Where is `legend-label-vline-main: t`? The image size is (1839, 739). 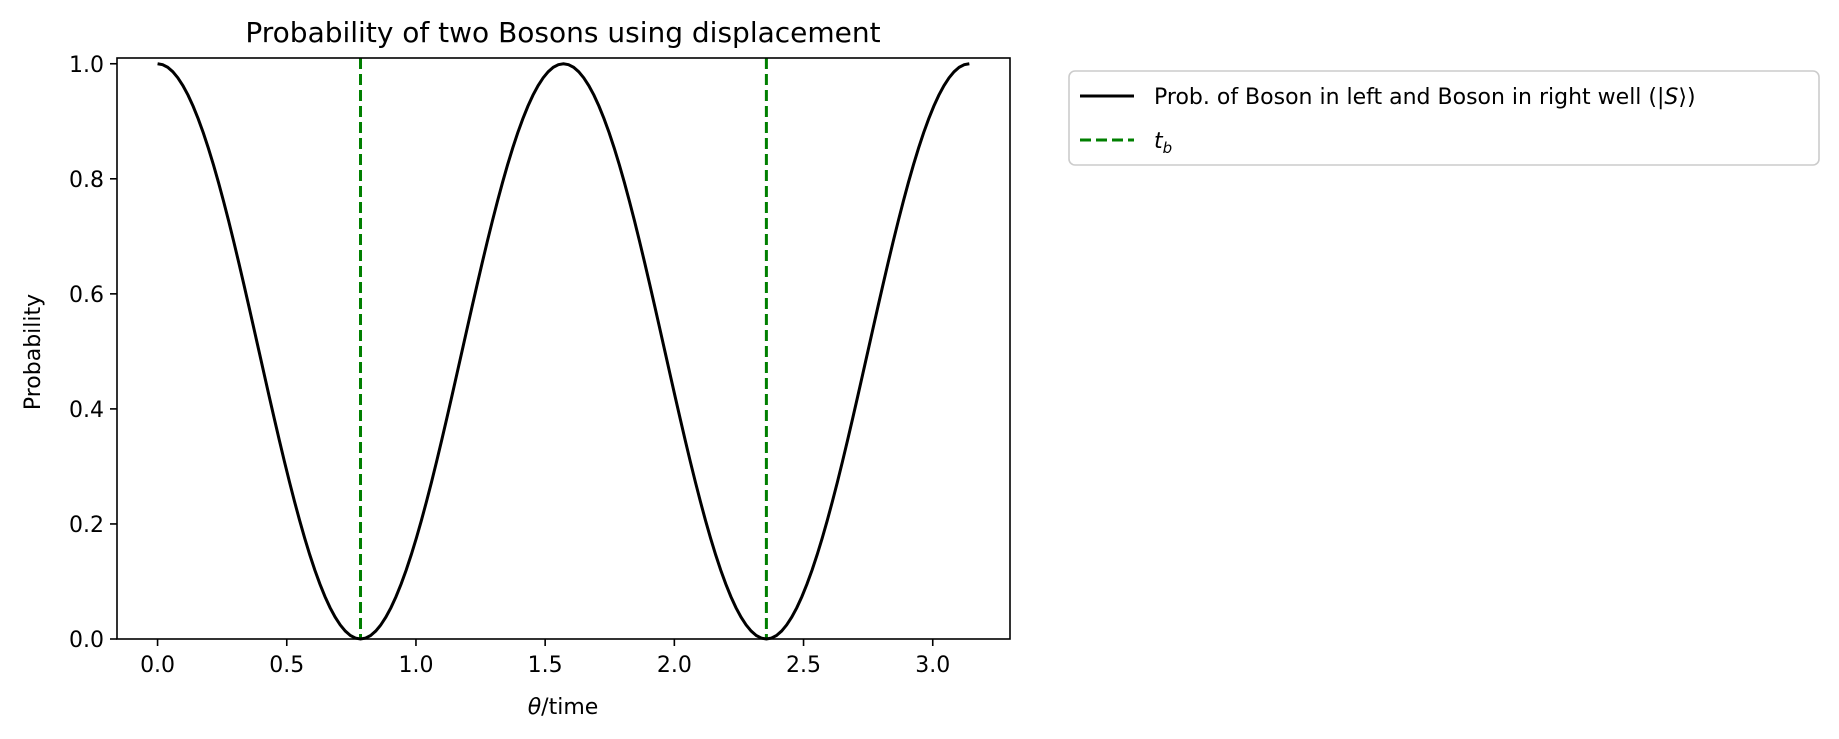
legend-label-vline-main: t is located at coordinates (1159, 141).